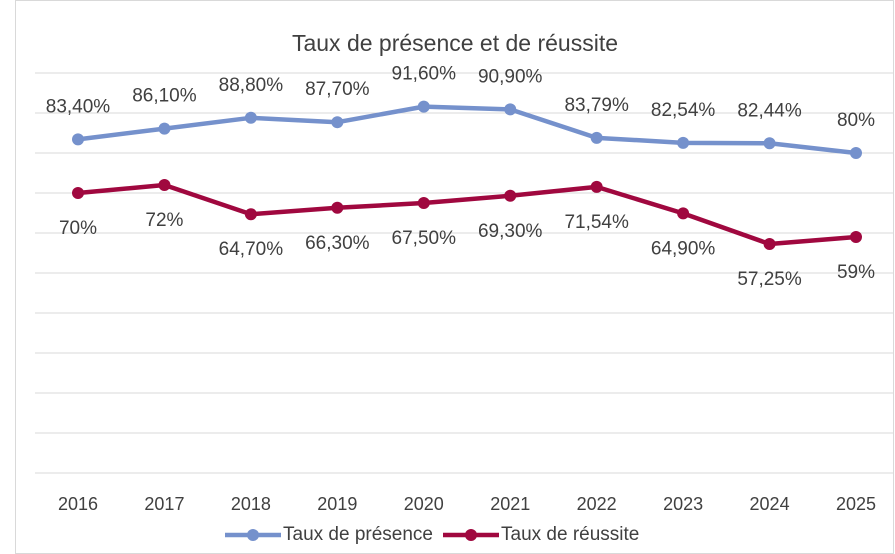 This screenshot has width=895, height=554. What do you see at coordinates (358, 534) in the screenshot?
I see `legend-label: Taux de présence` at bounding box center [358, 534].